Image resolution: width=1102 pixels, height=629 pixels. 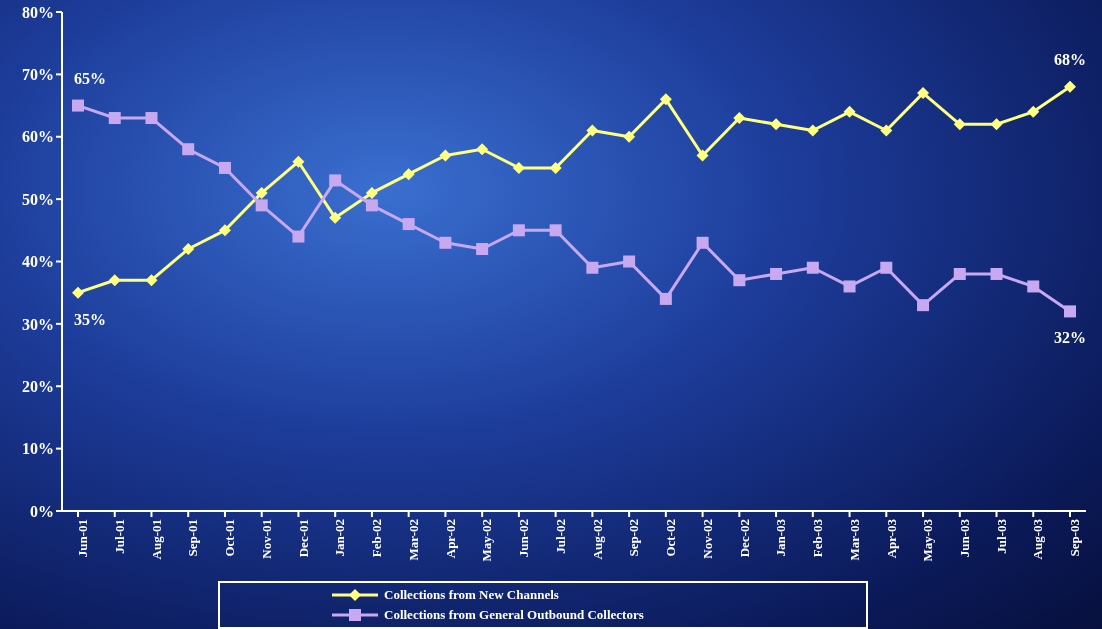 What do you see at coordinates (193, 538) in the screenshot?
I see `x-tick-label: Sep-01` at bounding box center [193, 538].